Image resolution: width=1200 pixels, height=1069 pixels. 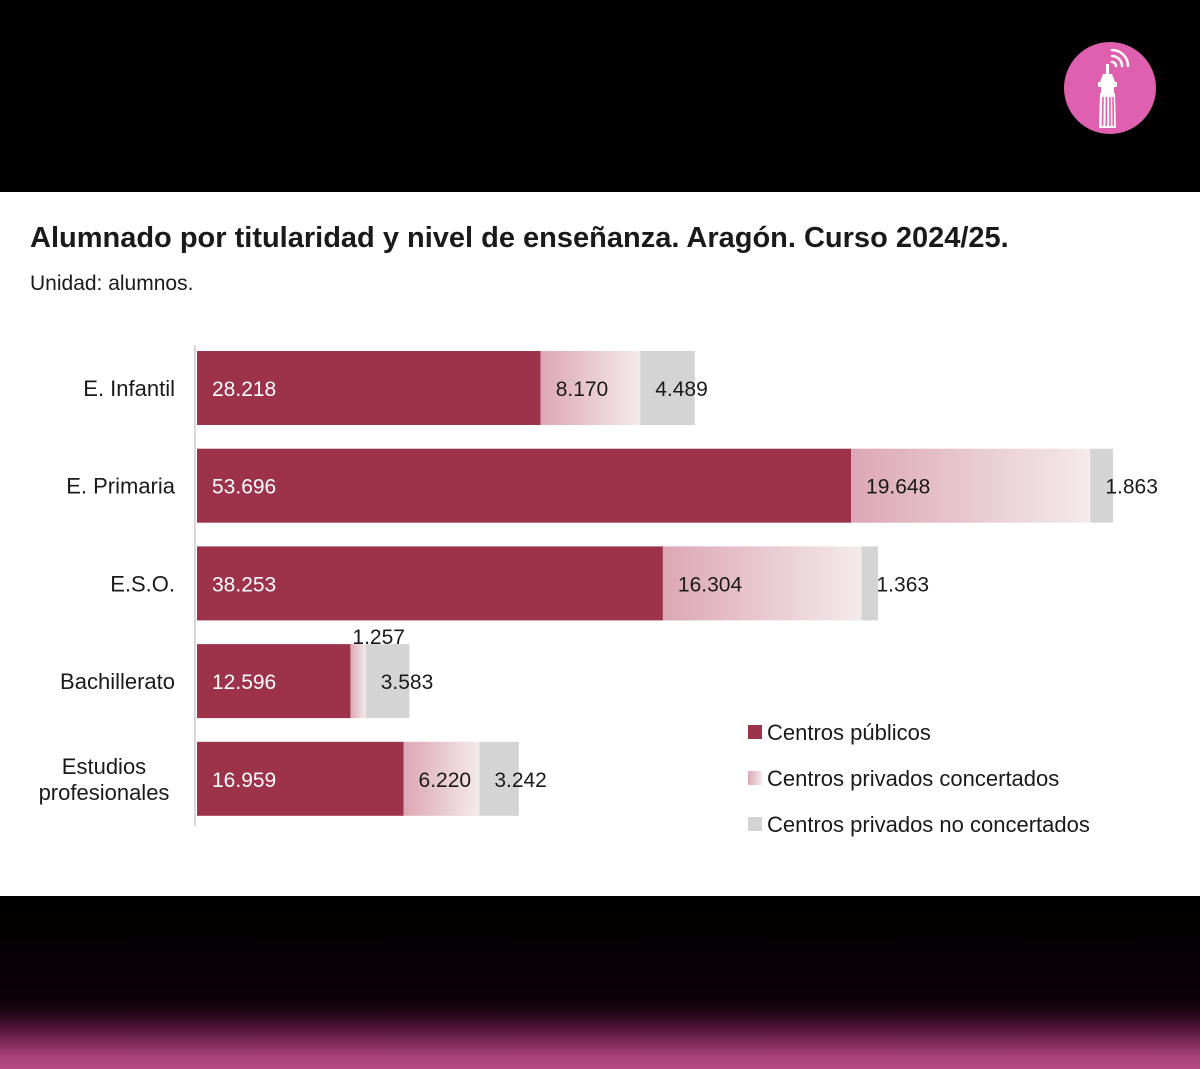 I want to click on legend-label: Centros privados no concertados, so click(x=928, y=824).